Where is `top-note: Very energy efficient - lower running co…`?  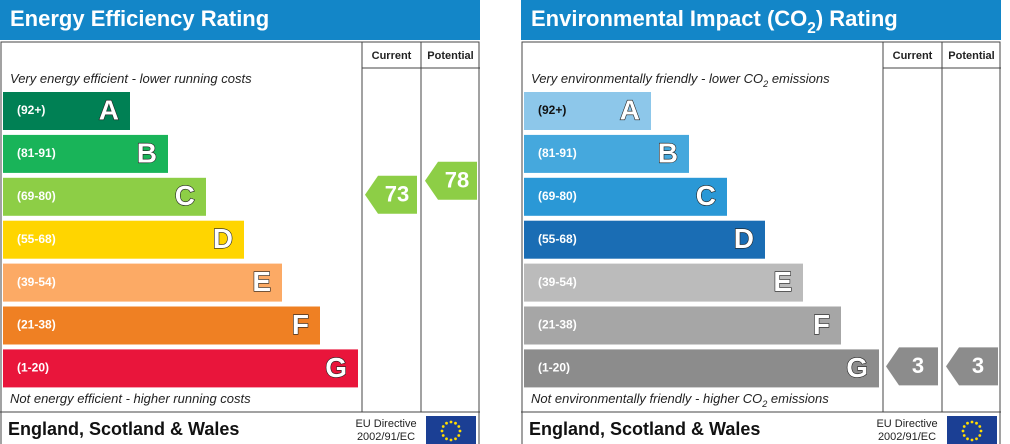
top-note: Very energy efficient - lower running co… is located at coordinates (131, 78).